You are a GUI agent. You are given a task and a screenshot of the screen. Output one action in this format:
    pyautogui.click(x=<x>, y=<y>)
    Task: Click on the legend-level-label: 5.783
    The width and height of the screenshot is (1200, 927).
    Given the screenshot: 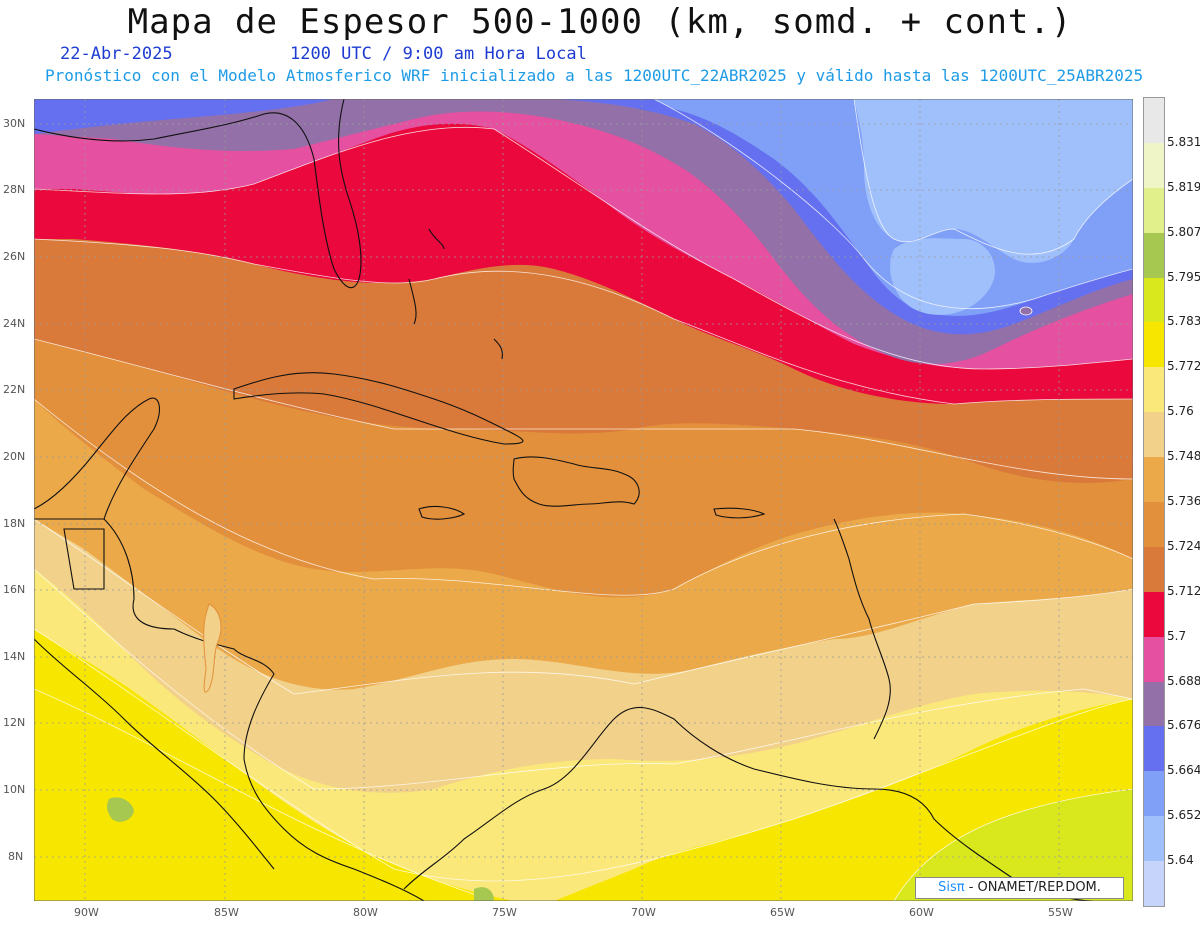 What is the action you would take?
    pyautogui.click(x=1183, y=321)
    